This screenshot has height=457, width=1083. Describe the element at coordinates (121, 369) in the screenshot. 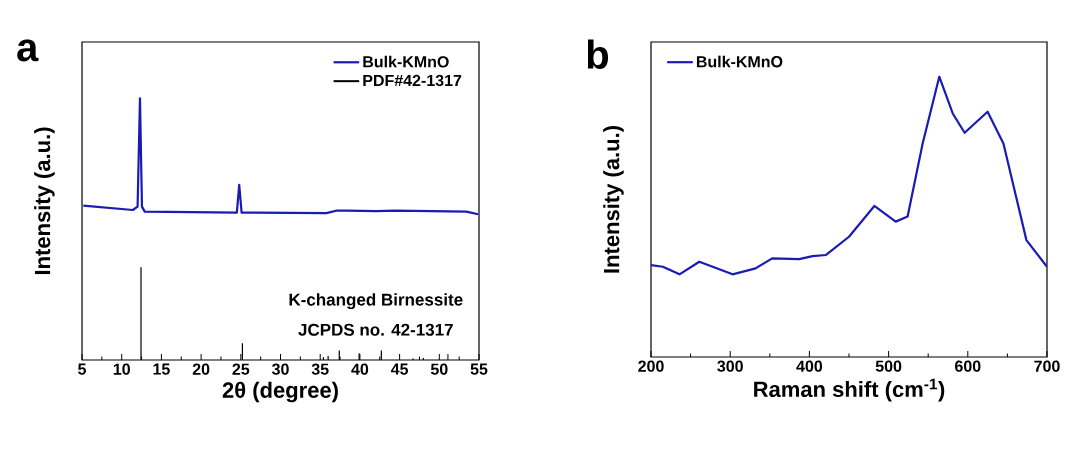

I see `x-tick-label: 10` at that location.